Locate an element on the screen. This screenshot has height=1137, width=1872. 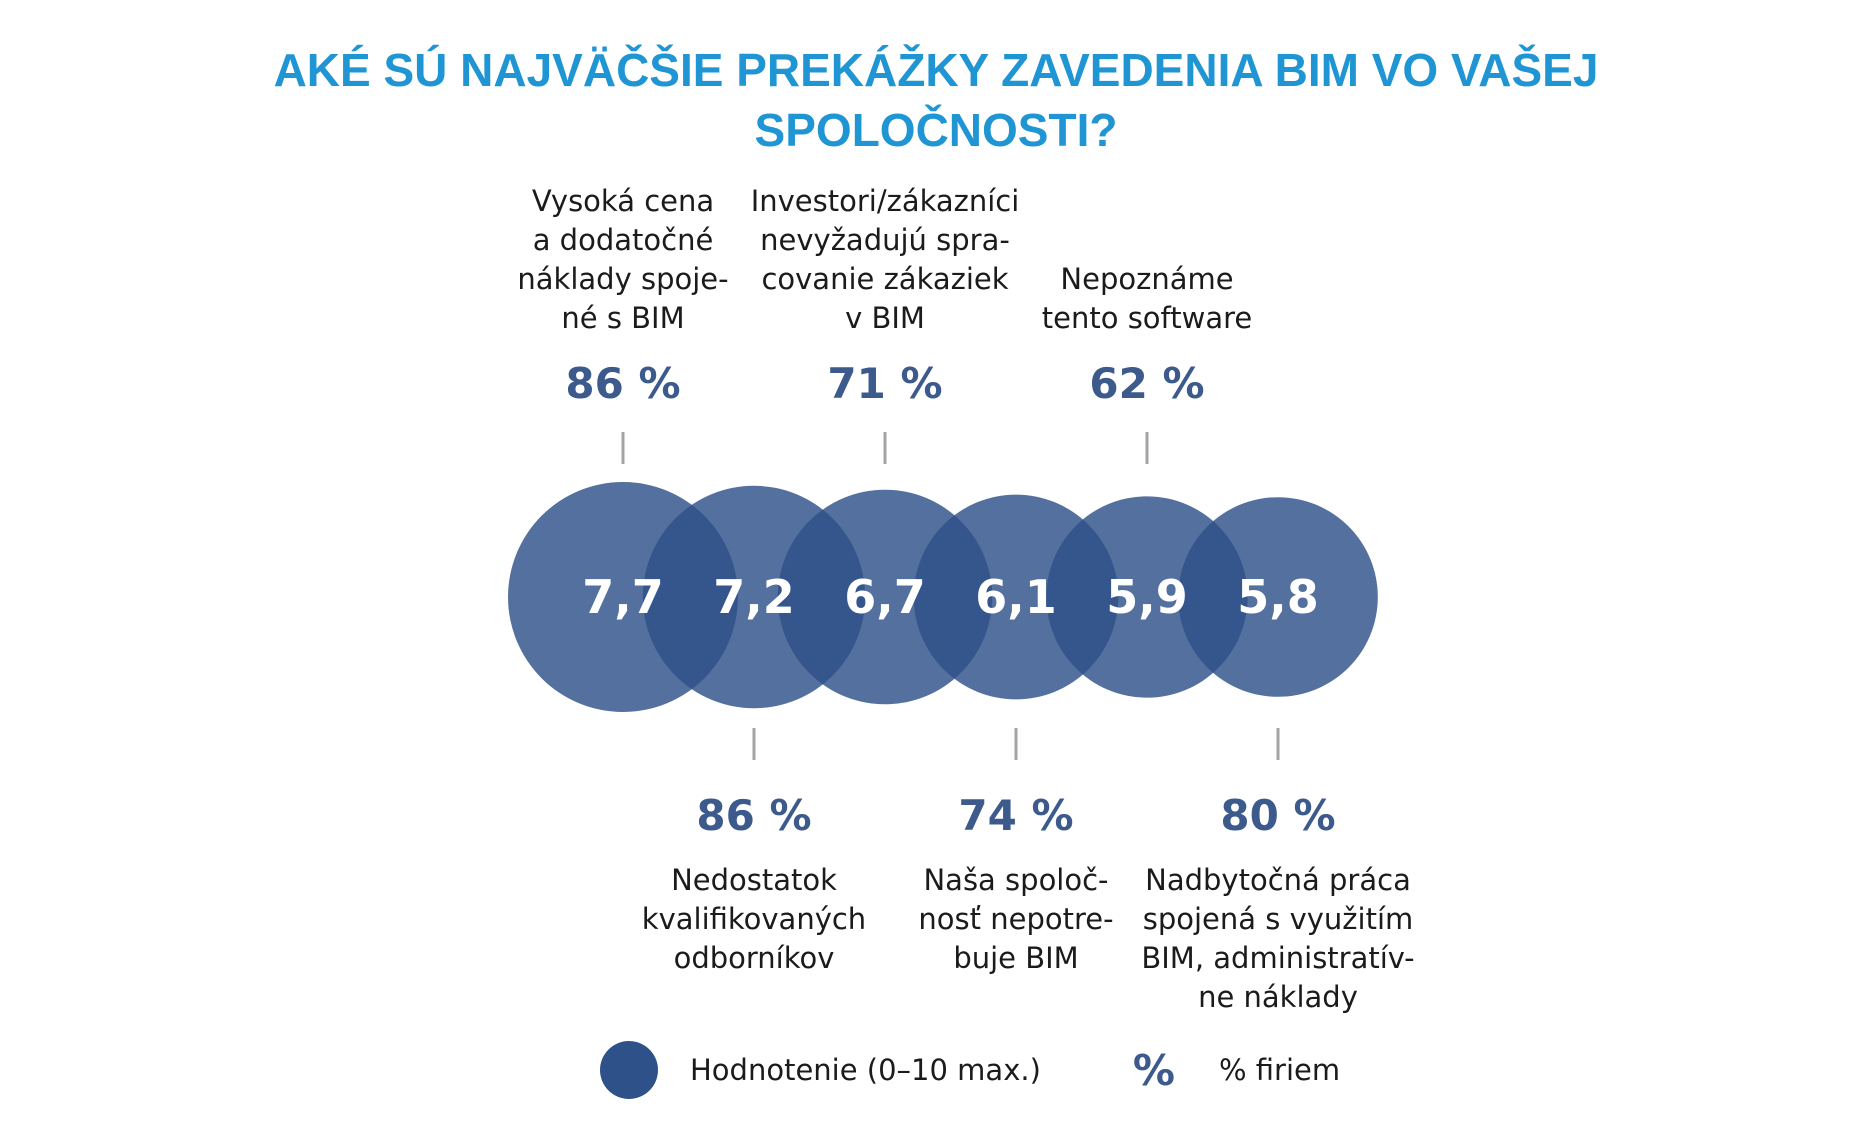
bubble-value-3: 6,7 is located at coordinates (885, 597).